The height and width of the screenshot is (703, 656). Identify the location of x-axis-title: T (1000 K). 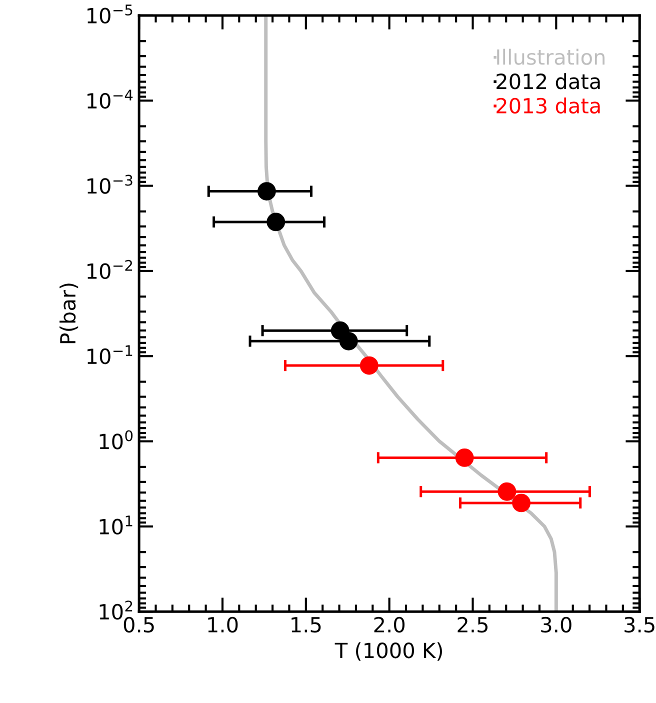
(388, 651).